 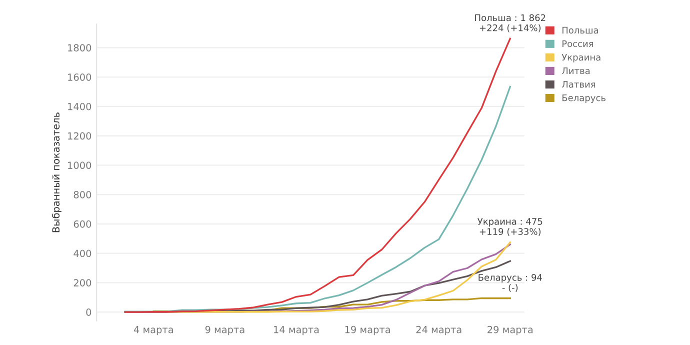 What do you see at coordinates (296, 331) in the screenshot?
I see `x-tick-label: 14 марта` at bounding box center [296, 331].